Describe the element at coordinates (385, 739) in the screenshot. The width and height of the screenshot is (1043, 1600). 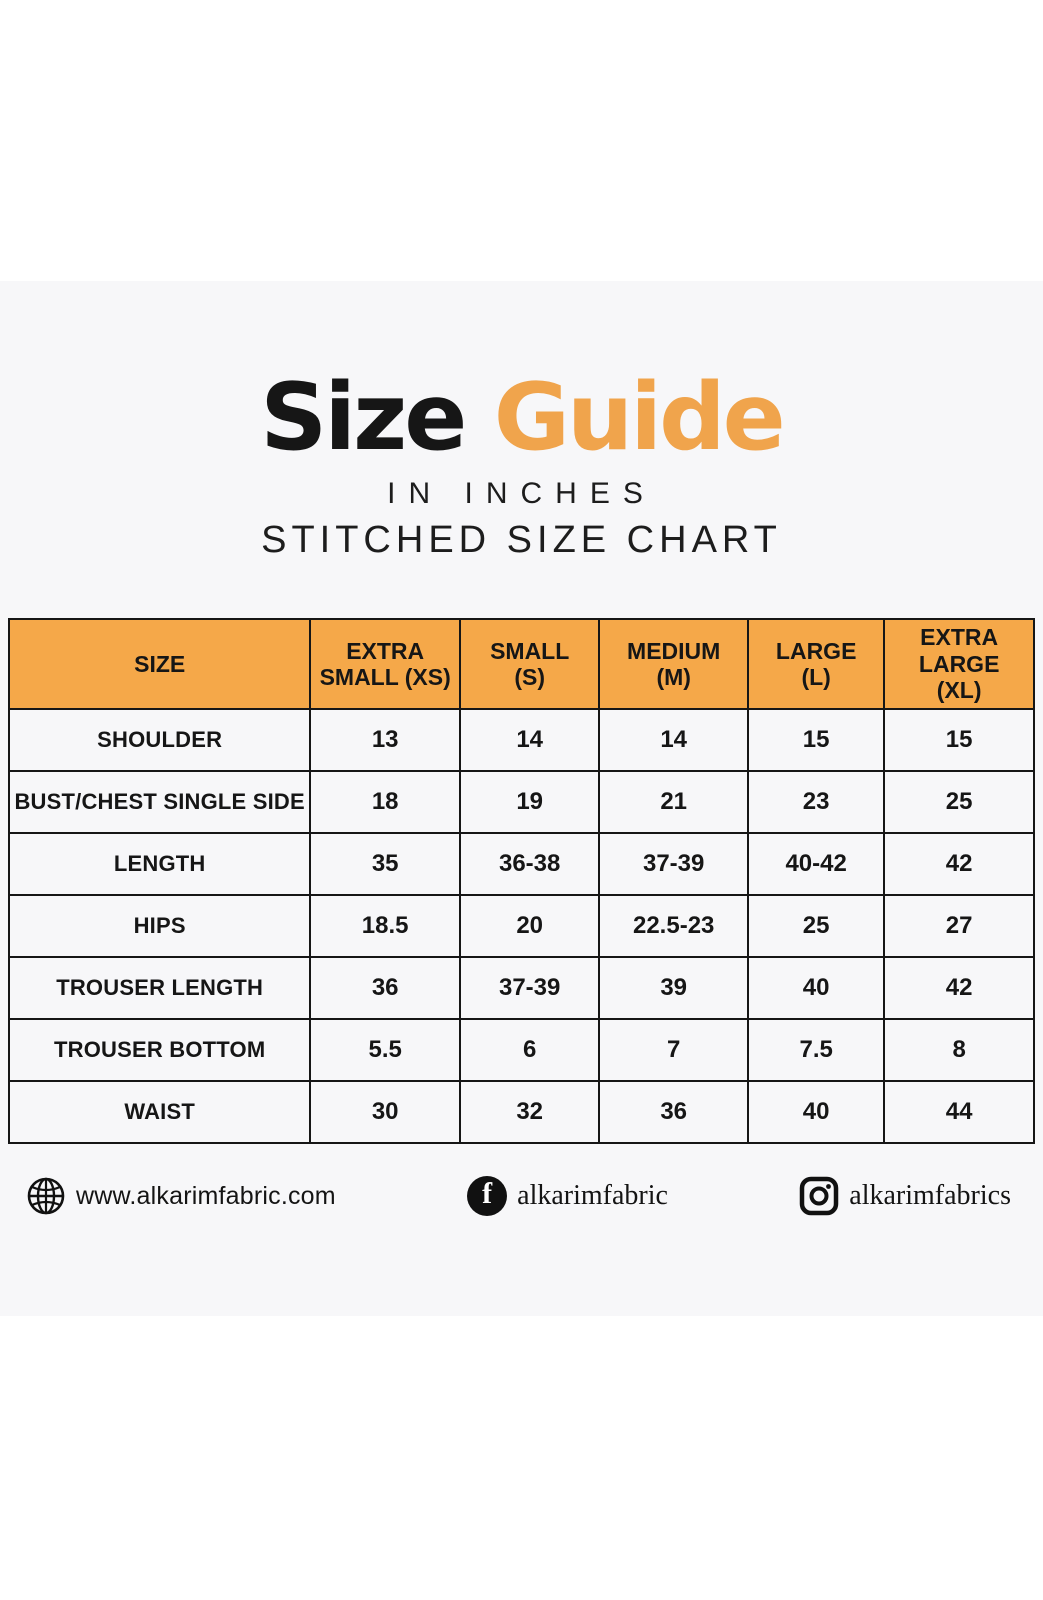
I see `cell-value: 13` at that location.